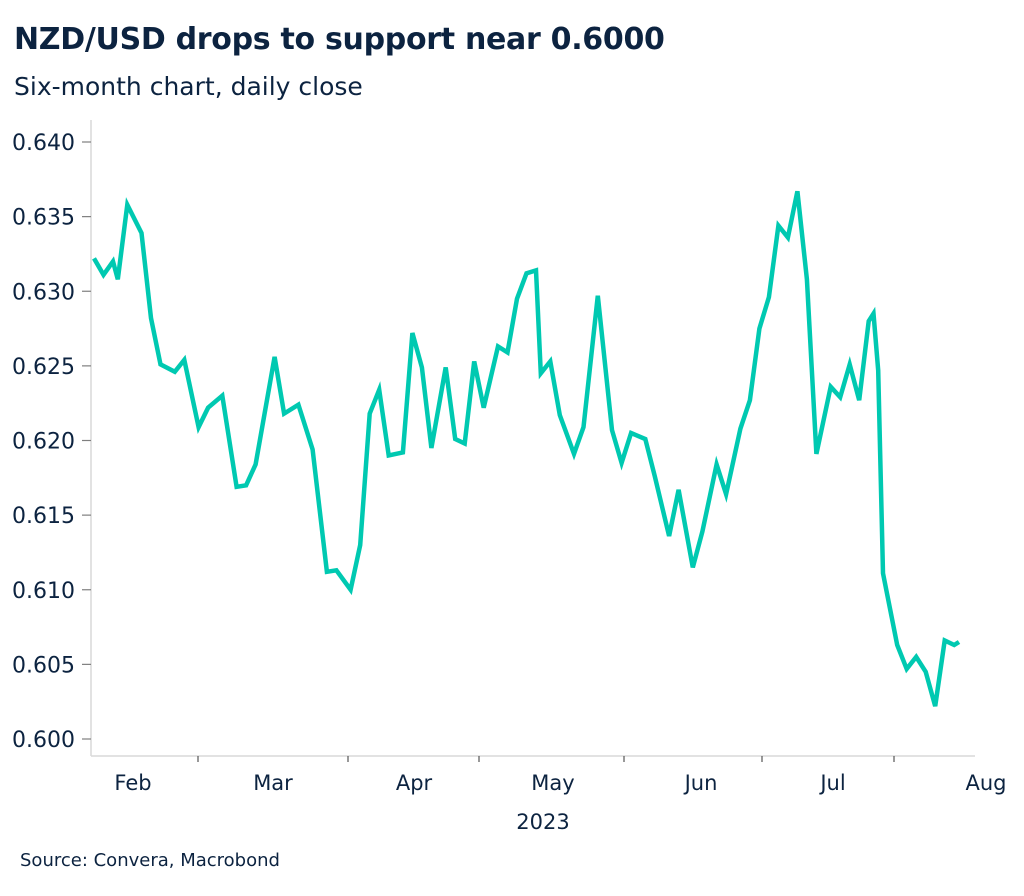  What do you see at coordinates (43, 143) in the screenshot?
I see `y-tick-label: 0.640` at bounding box center [43, 143].